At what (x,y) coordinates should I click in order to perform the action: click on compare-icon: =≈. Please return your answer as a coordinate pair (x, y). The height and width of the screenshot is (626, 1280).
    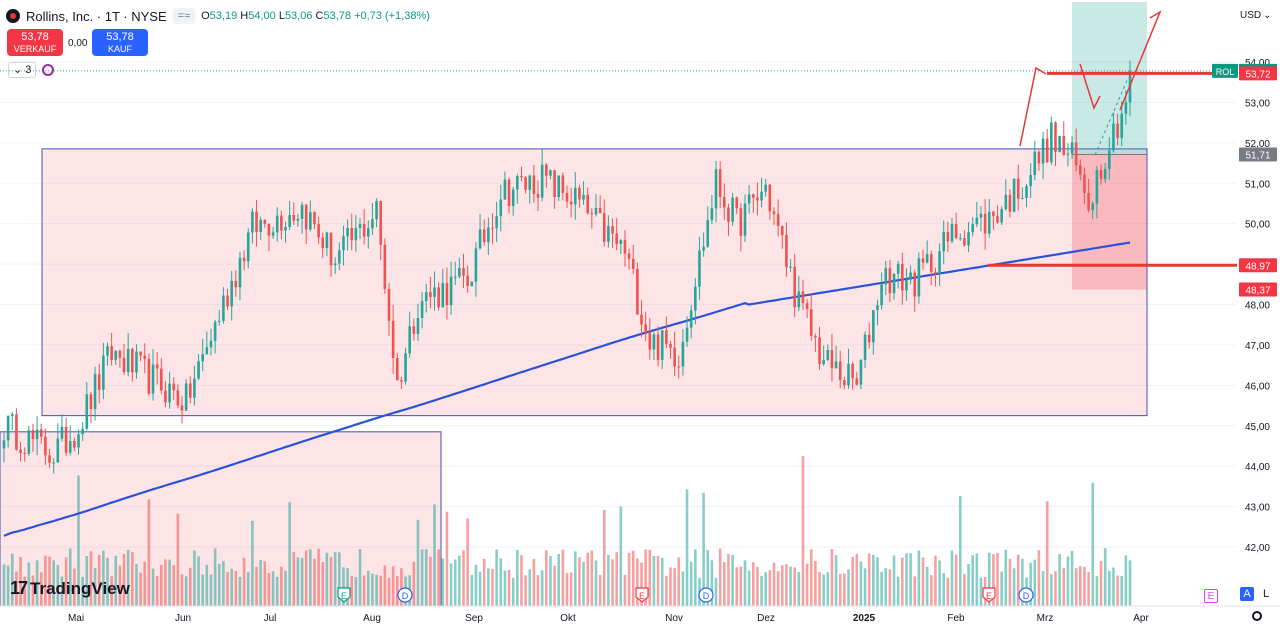
    Looking at the image, I should click on (184, 16).